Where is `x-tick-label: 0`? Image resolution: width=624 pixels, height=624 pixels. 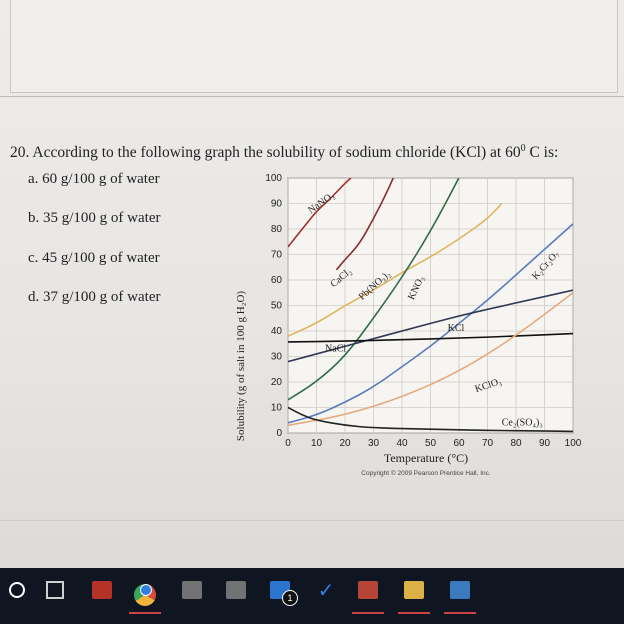
x-tick-label: 0 is located at coordinates (288, 443).